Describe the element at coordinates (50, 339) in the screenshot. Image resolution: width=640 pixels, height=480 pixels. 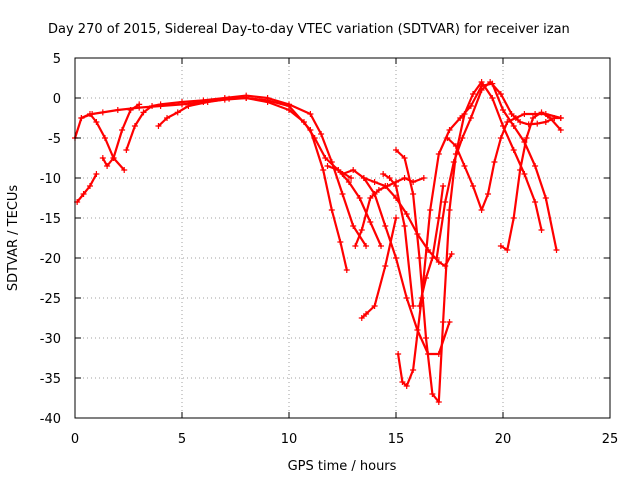
I see `y-tick-label: -30` at that location.